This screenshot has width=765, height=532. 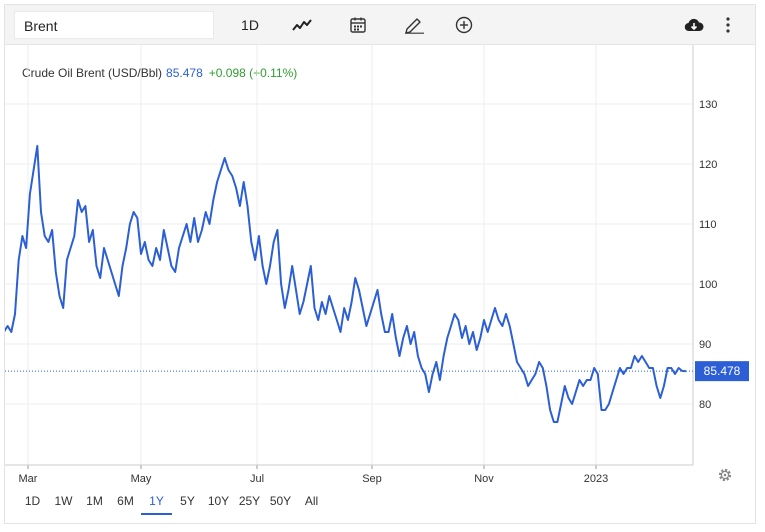 I want to click on pencil-icon, so click(x=414, y=25).